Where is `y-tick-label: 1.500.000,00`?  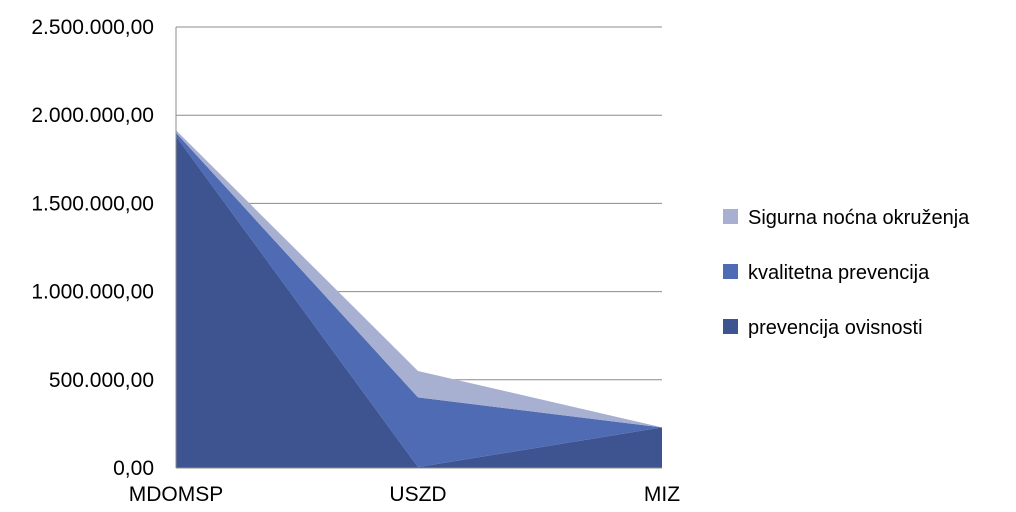 y-tick-label: 1.500.000,00 is located at coordinates (92, 203).